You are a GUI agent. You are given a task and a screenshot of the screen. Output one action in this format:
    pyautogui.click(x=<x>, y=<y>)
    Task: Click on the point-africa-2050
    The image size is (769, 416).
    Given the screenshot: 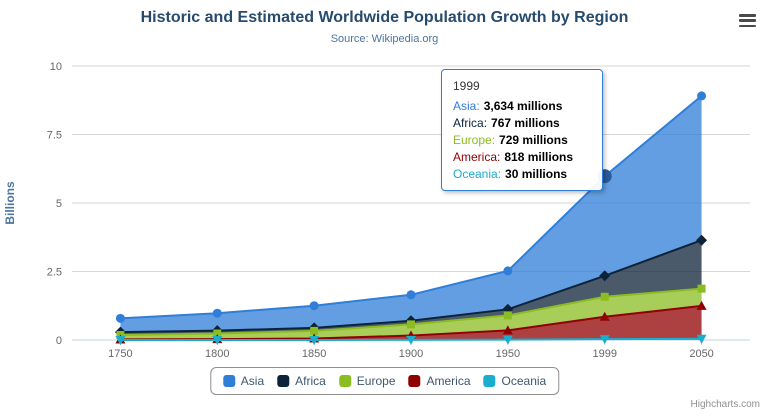 What is the action you would take?
    pyautogui.click(x=702, y=240)
    